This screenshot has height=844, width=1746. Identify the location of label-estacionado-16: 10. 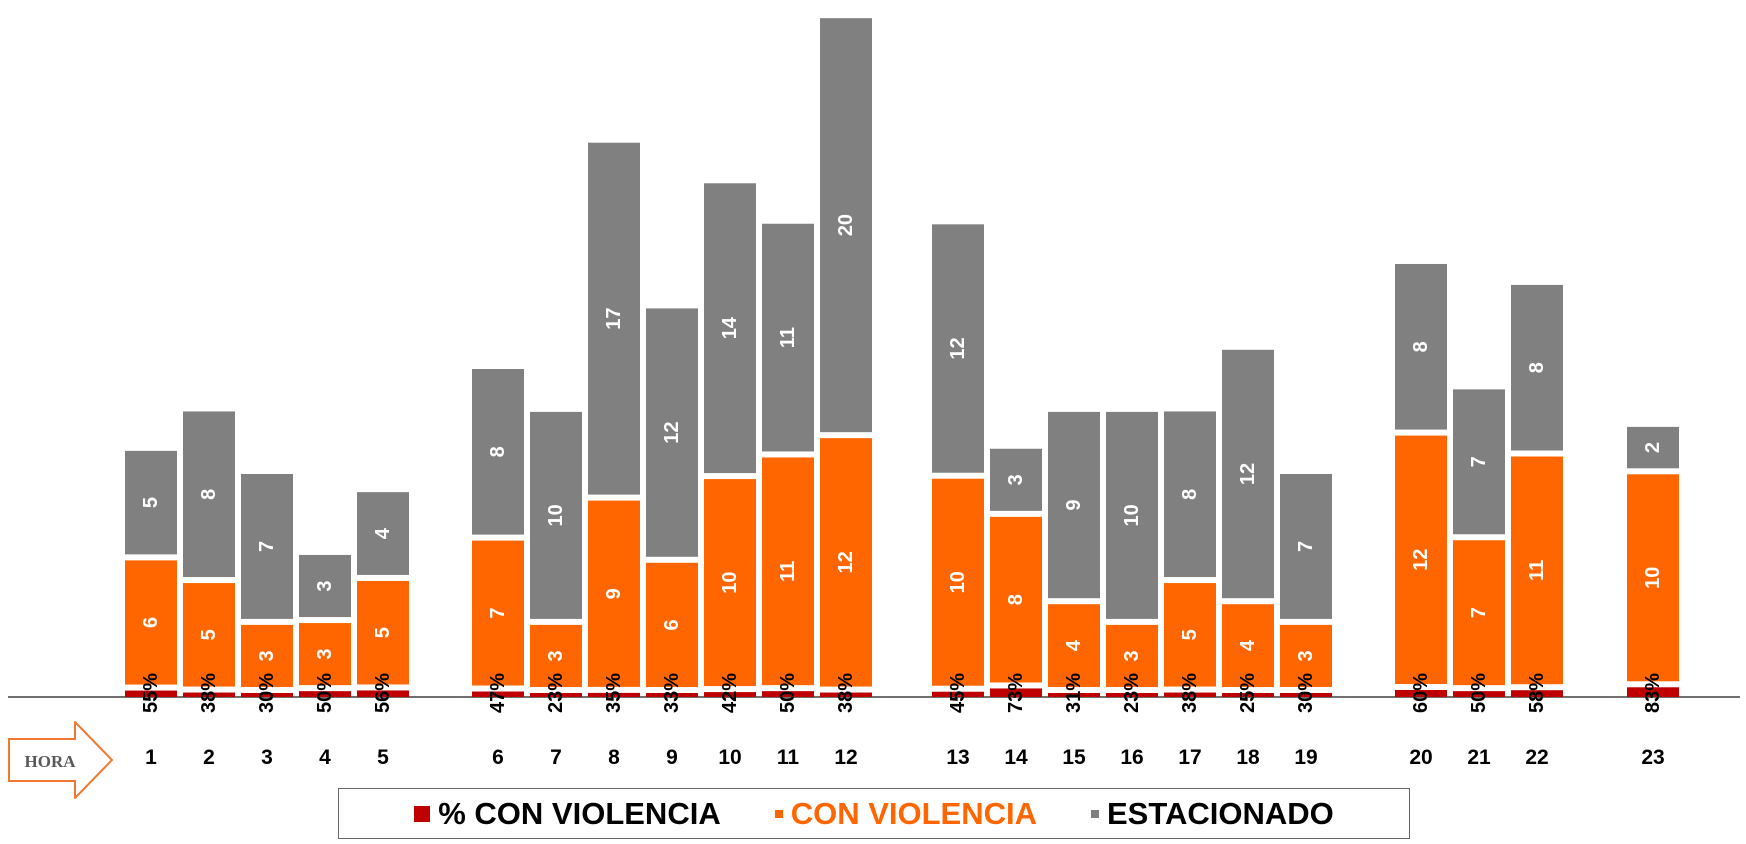
(1132, 515).